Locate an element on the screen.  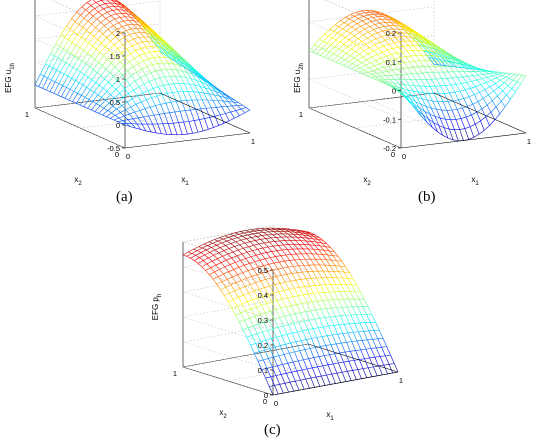
chart-b-z-tick-label: -0.2 is located at coordinates (389, 148).